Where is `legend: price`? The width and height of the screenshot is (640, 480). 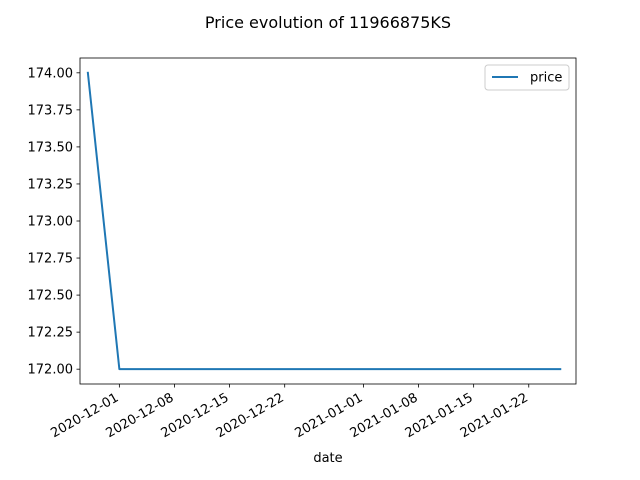
legend: price is located at coordinates (527, 77).